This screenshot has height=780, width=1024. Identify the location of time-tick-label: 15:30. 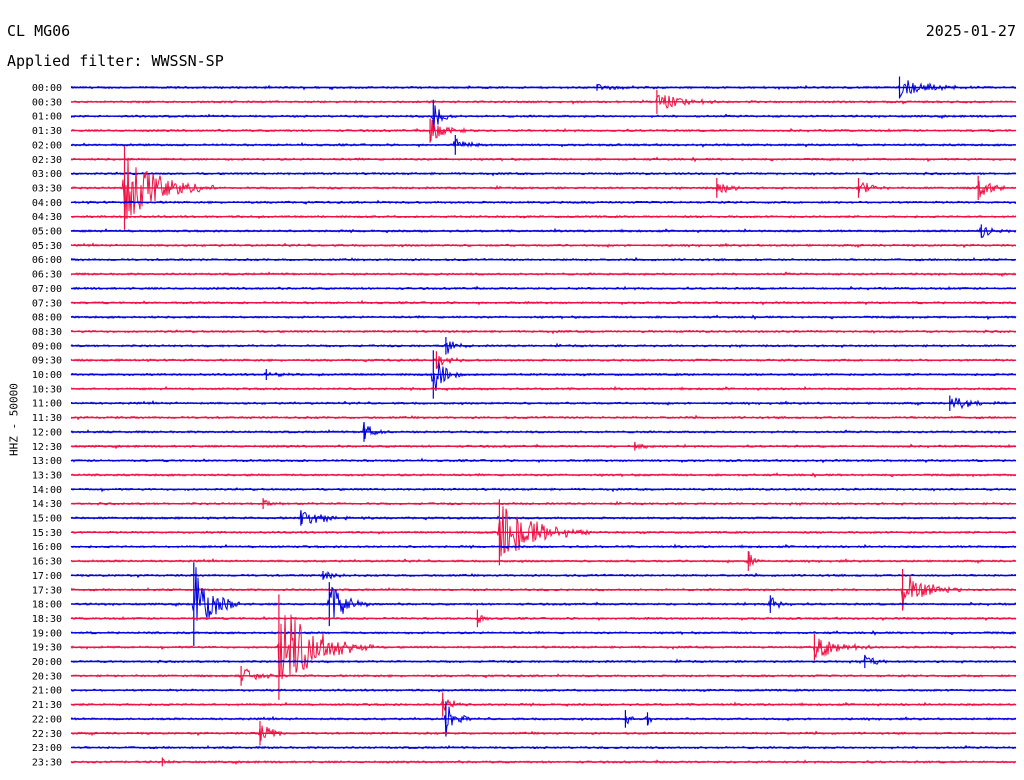
(47, 533).